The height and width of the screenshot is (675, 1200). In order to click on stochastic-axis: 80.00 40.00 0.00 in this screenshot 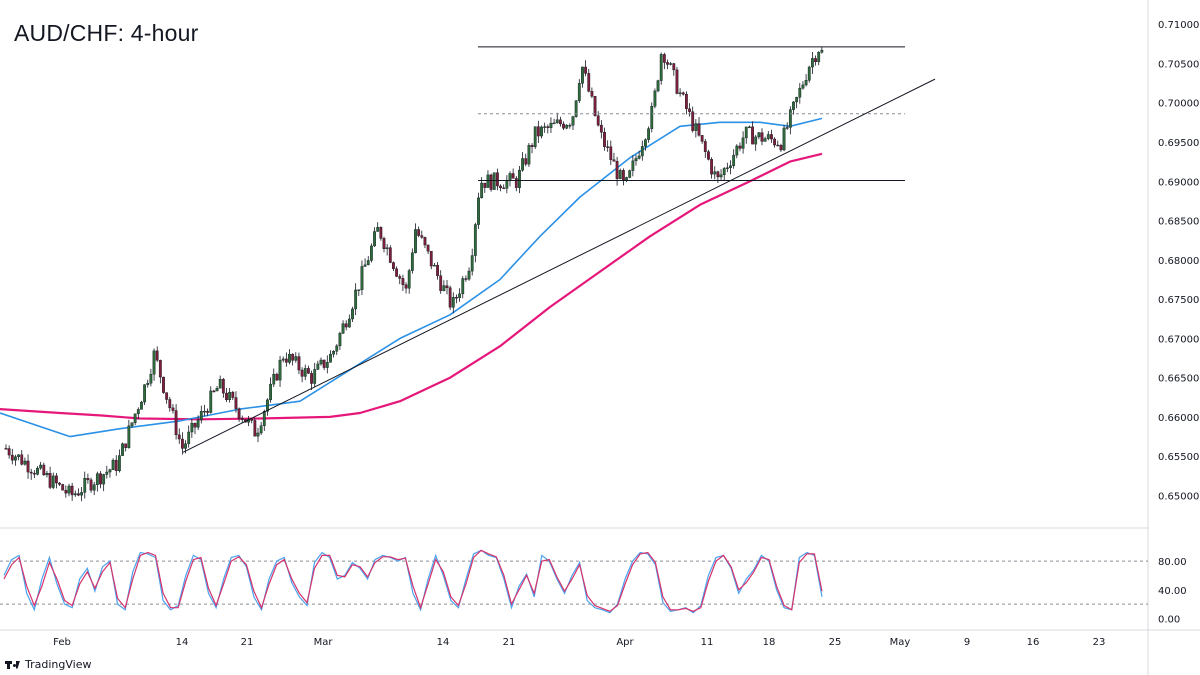, I will do `click(1172, 591)`.